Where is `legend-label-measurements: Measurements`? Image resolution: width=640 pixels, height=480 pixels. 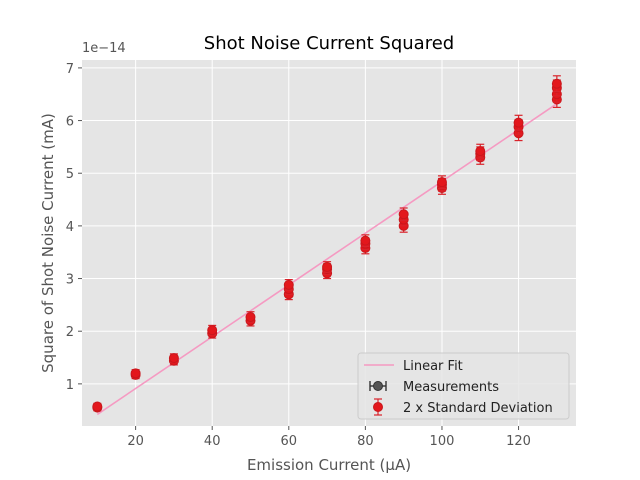 legend-label-measurements: Measurements is located at coordinates (451, 387).